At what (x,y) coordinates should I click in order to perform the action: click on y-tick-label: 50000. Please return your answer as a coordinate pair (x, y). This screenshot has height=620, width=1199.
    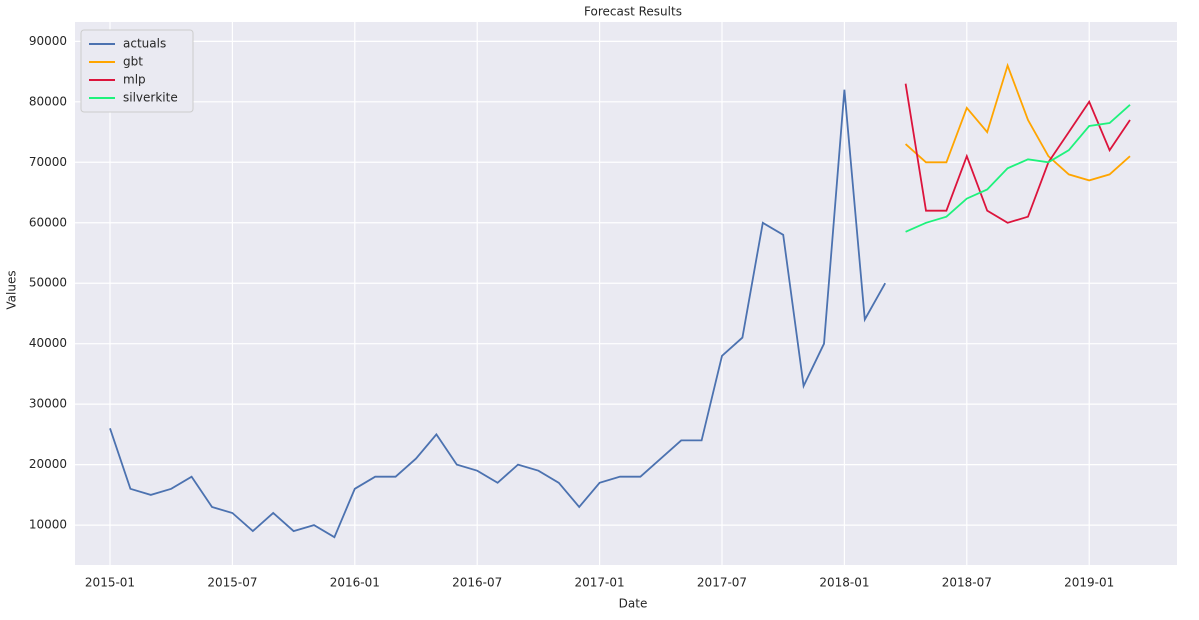
    Looking at the image, I should click on (48, 283).